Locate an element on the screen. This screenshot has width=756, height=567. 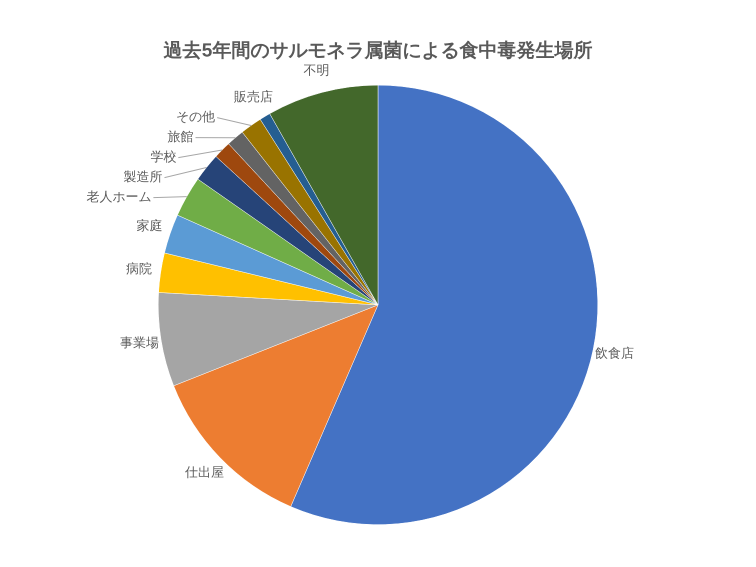
slice-label: 飲食店 is located at coordinates (614, 353).